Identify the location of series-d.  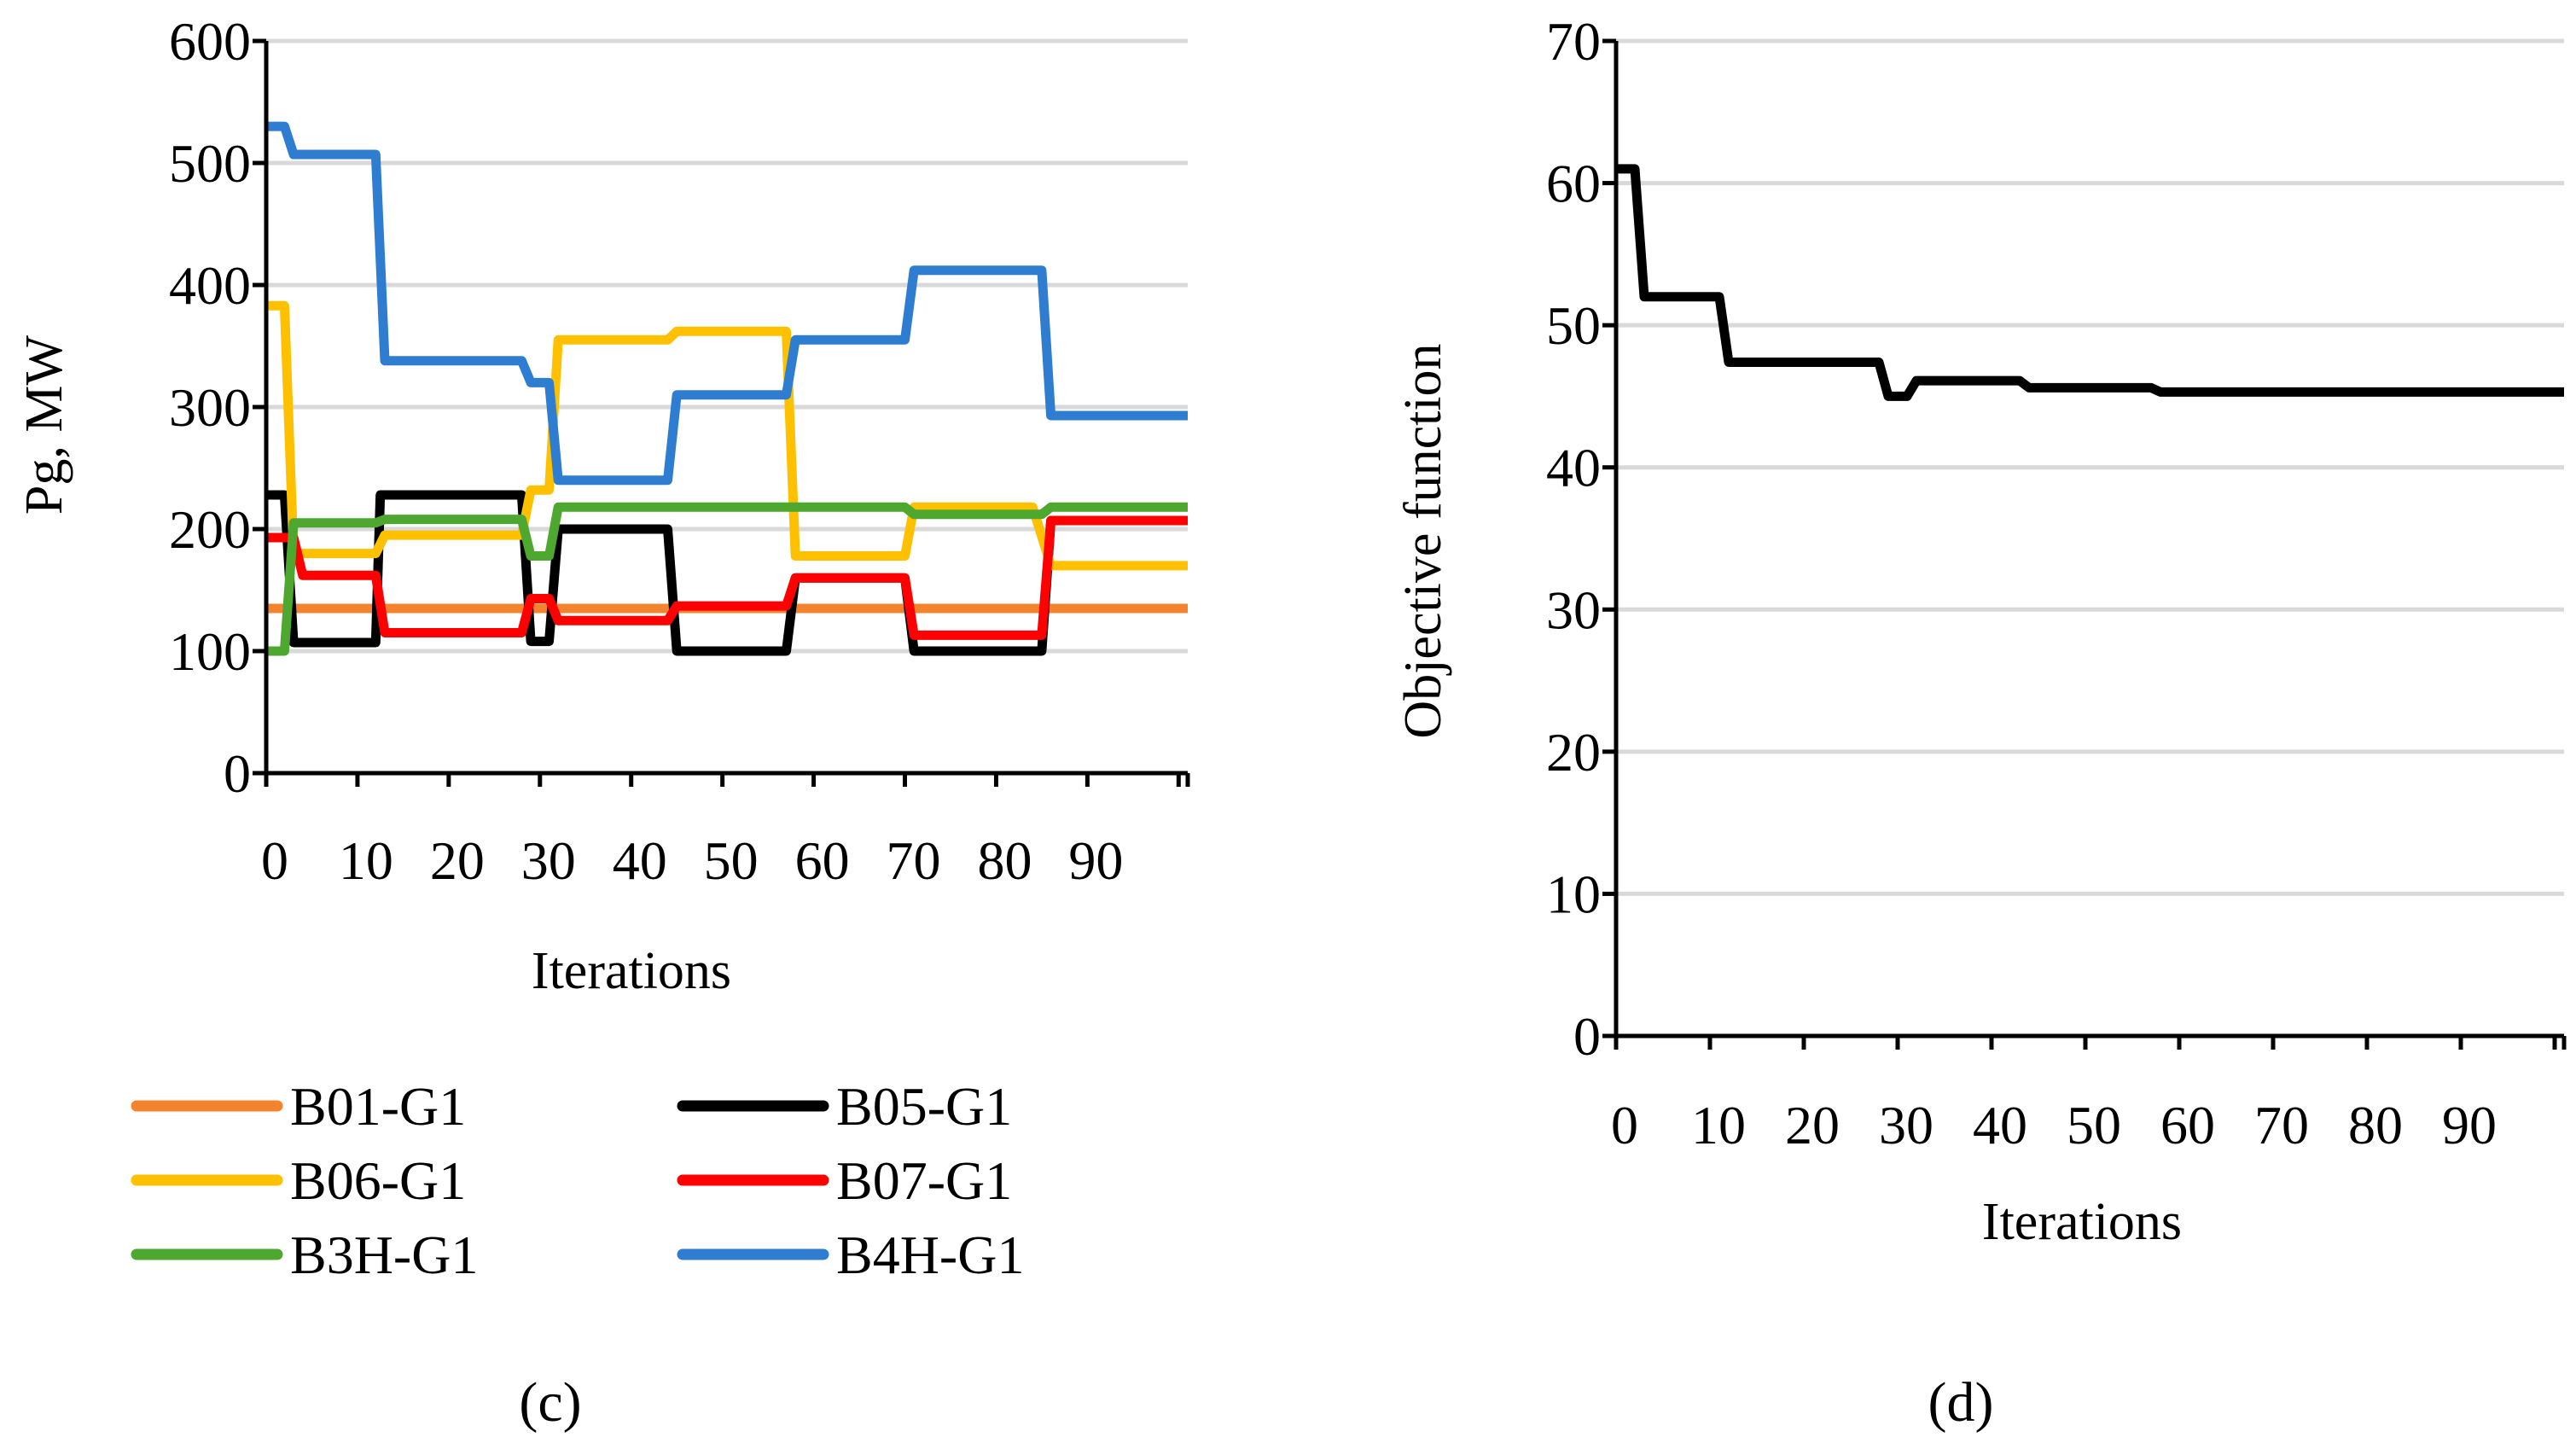
(2090, 282).